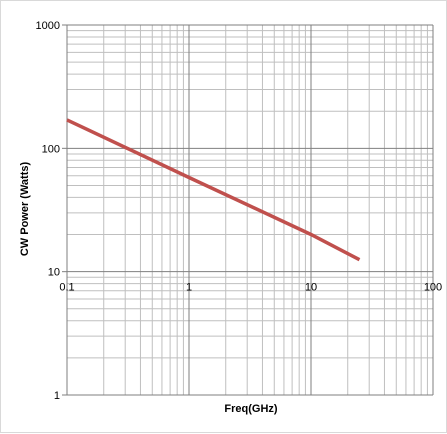 This screenshot has width=447, height=434. Describe the element at coordinates (48, 211) in the screenshot. I see `y-tick-labels: 1000 100 10 1` at that location.